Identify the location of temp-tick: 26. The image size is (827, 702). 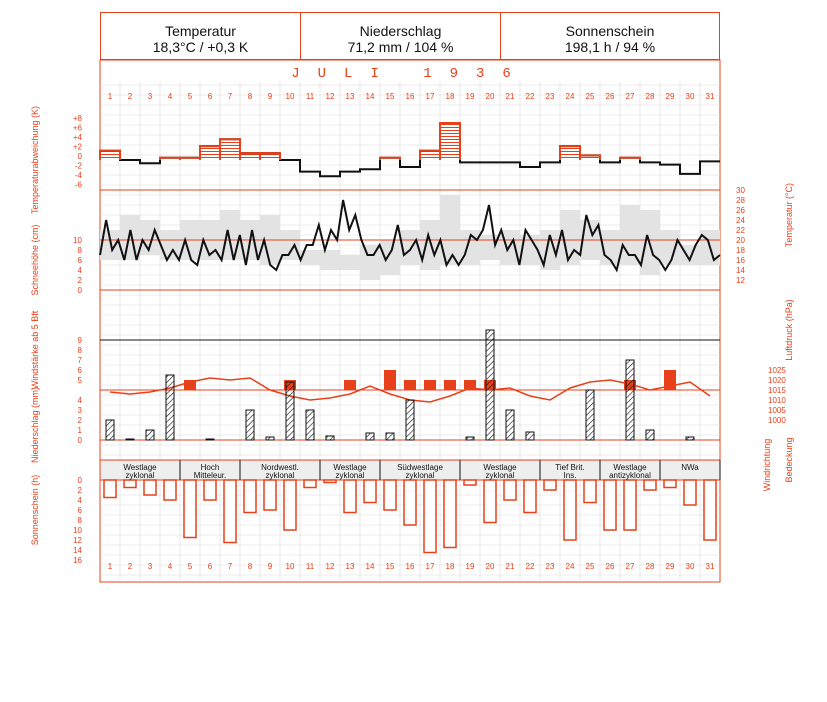
(740, 210).